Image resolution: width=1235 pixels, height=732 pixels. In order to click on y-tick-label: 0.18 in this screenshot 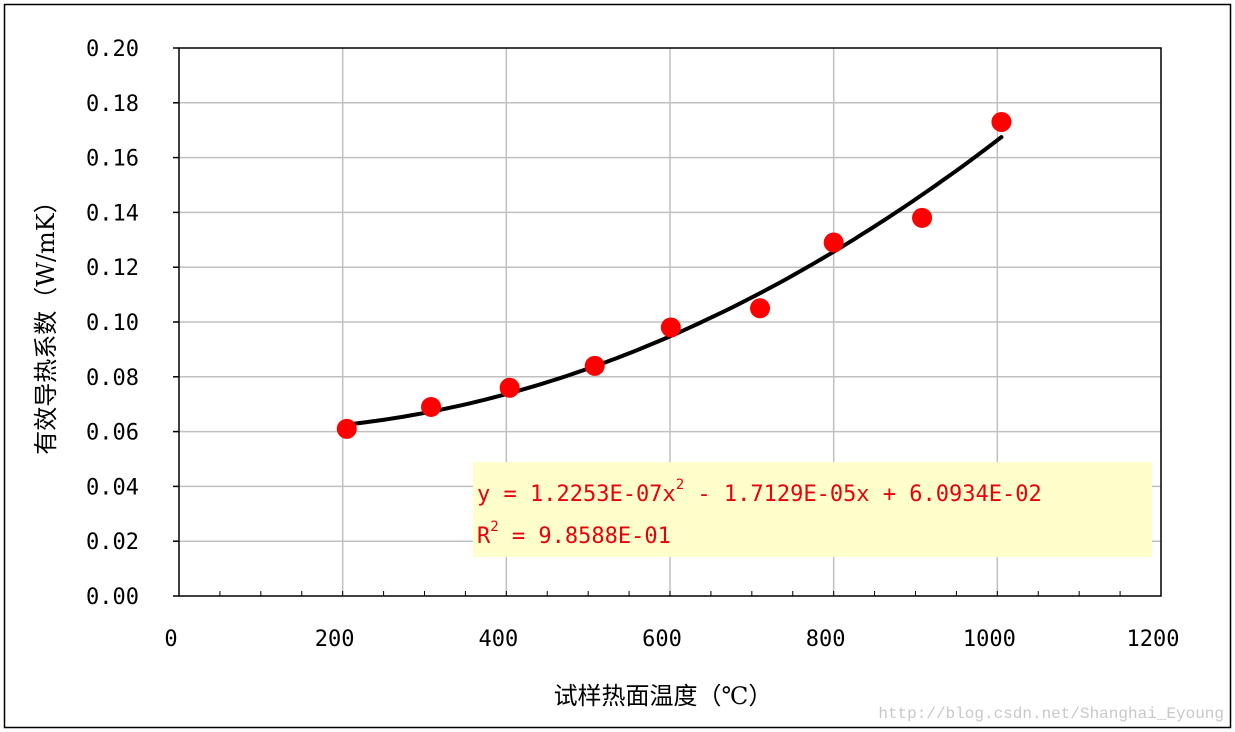, I will do `click(112, 104)`.